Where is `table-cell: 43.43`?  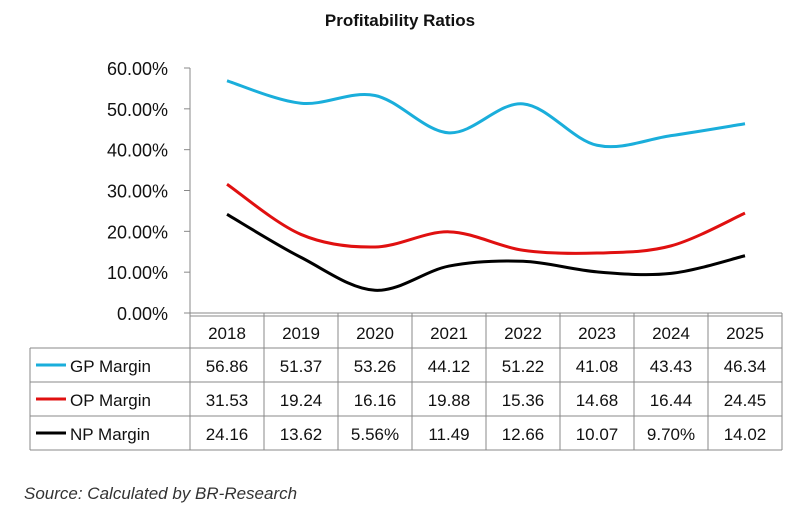
table-cell: 43.43 is located at coordinates (671, 366).